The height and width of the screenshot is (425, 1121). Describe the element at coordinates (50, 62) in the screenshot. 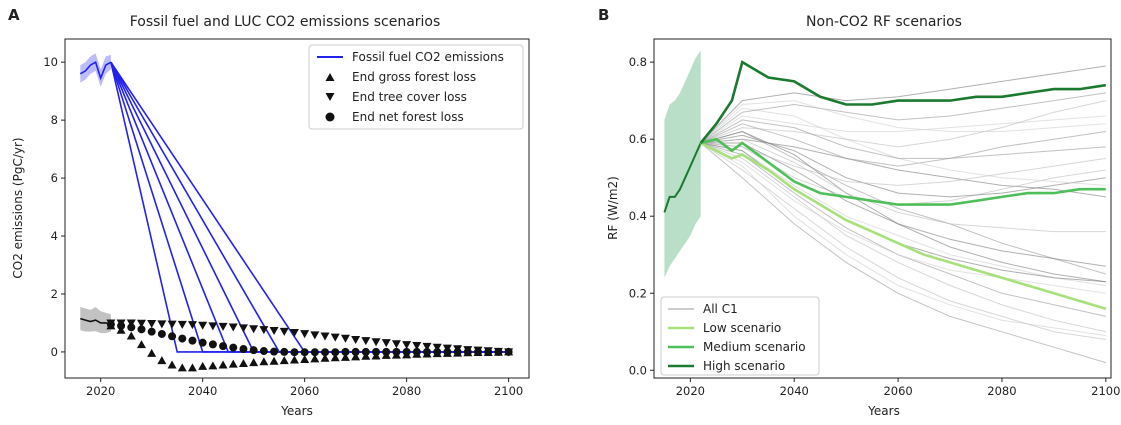

I see `y-tick-label: 10` at that location.